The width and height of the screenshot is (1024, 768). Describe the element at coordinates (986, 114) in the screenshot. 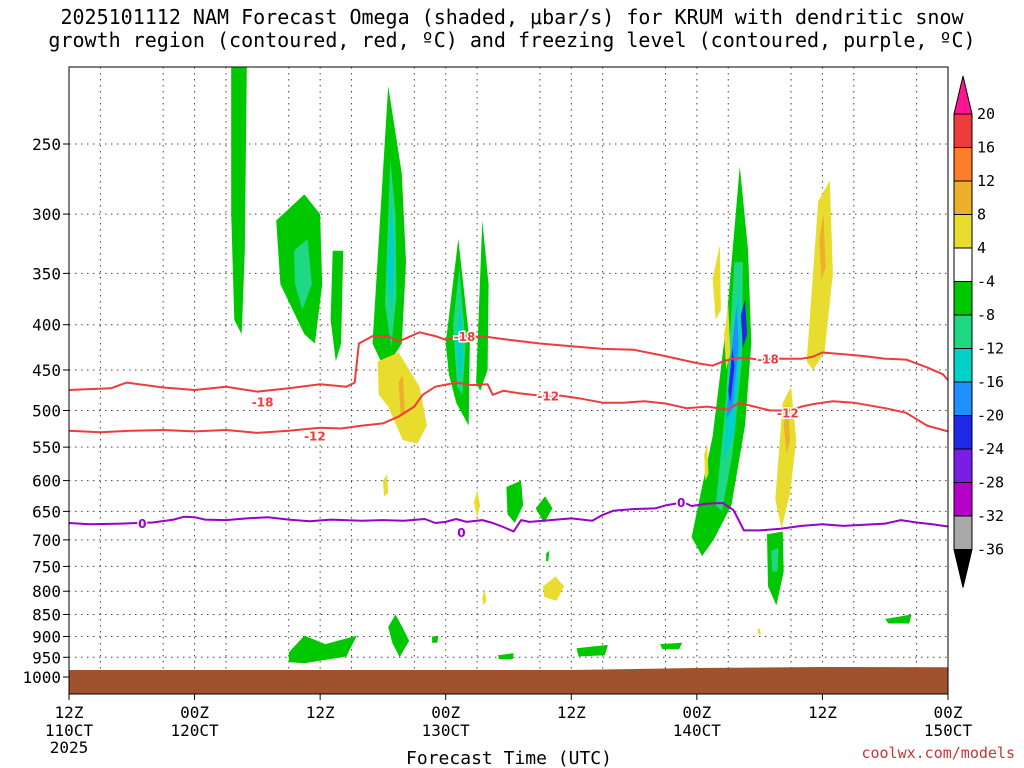

I see `colorbar-label: 20` at that location.